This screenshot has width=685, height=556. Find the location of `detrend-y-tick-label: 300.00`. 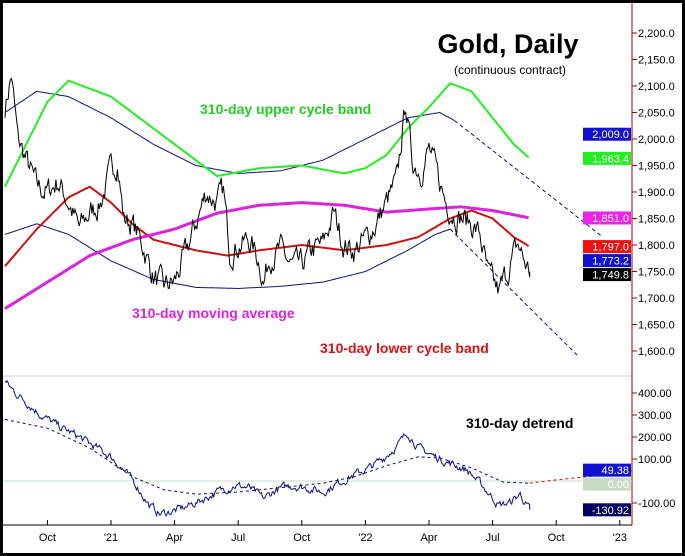

detrend-y-tick-label: 300.00 is located at coordinates (655, 416).